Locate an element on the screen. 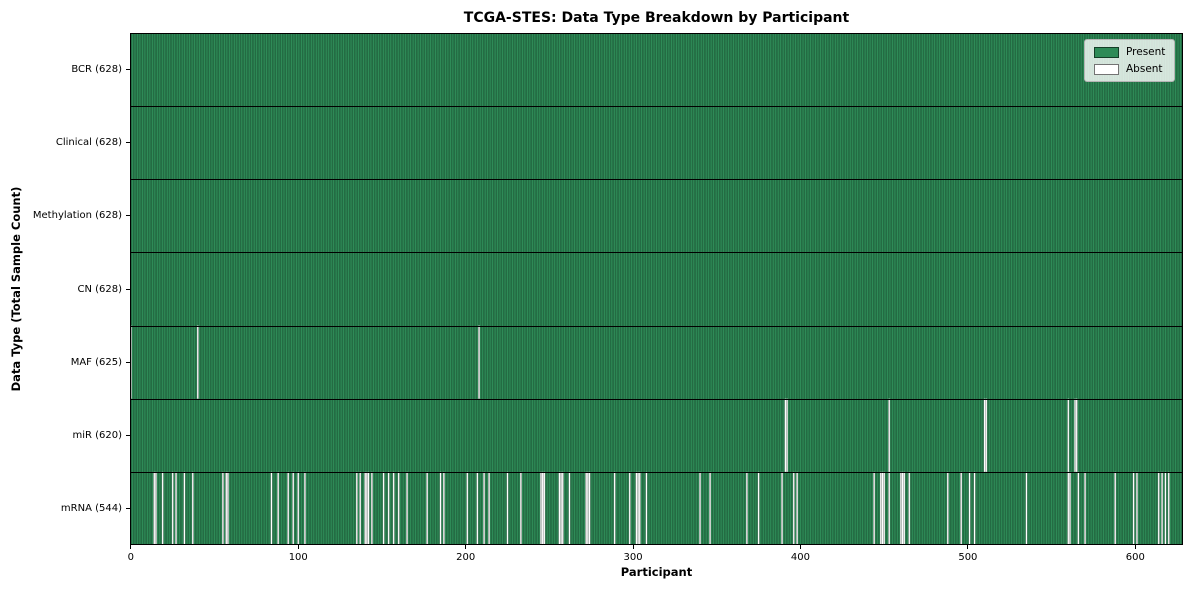  y-tick-label-mir: miR (620) is located at coordinates (97, 435).